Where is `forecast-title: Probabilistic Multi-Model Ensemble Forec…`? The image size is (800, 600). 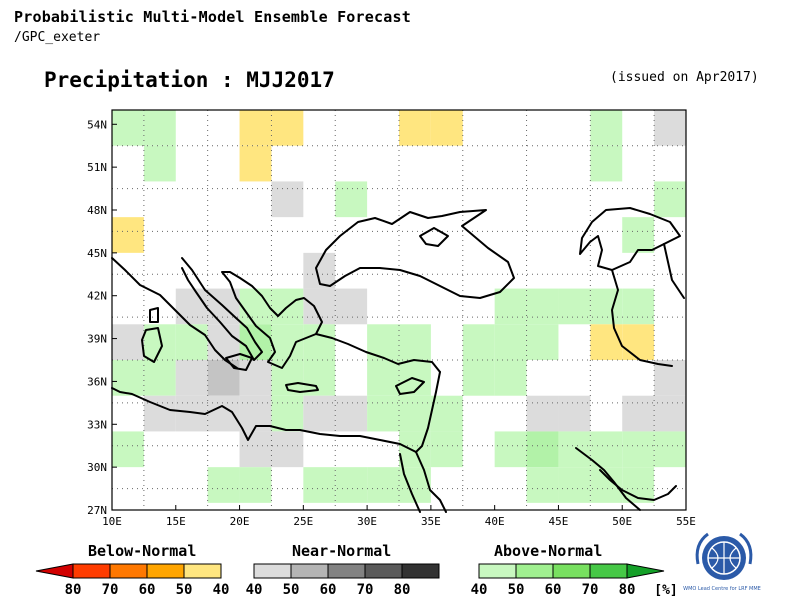
forecast-title: Probabilistic Multi-Model Ensemble Forec… is located at coordinates (212, 17).